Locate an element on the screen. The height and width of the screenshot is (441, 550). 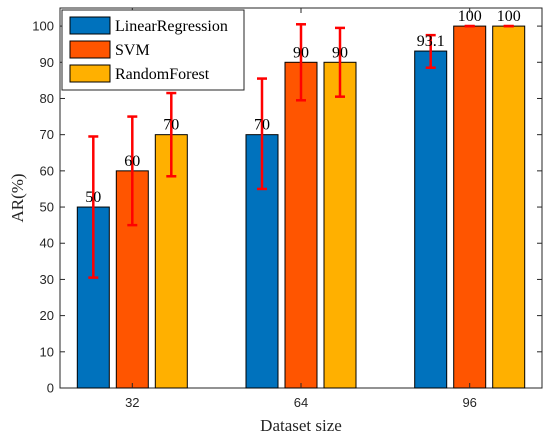
legend-label: RandomForest is located at coordinates (162, 74).